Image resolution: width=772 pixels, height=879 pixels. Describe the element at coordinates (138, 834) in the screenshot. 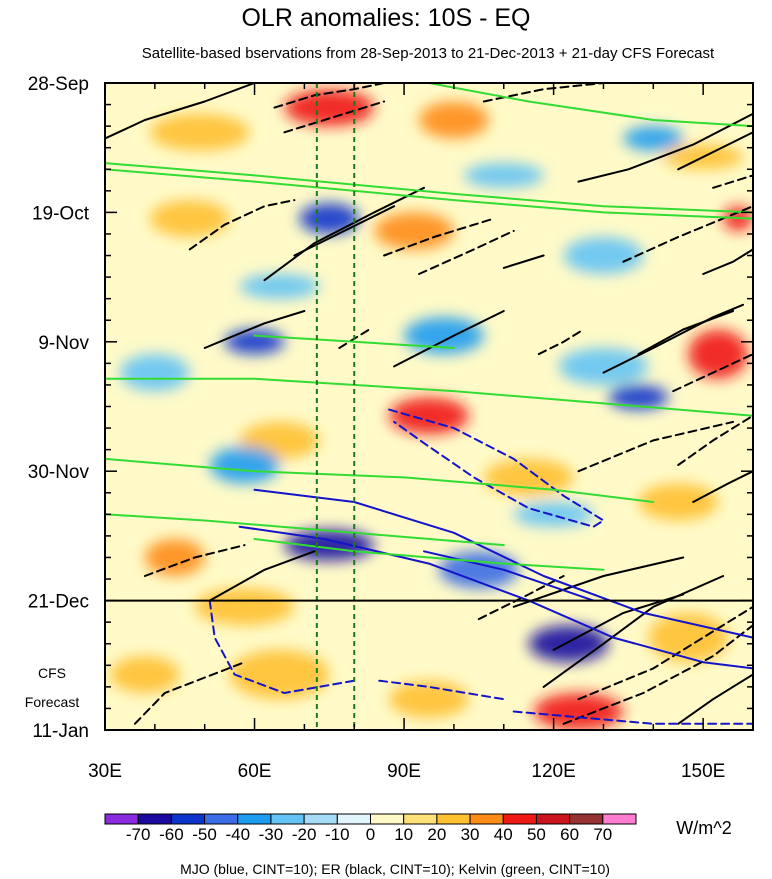

I see `colorbar-label: -70` at that location.